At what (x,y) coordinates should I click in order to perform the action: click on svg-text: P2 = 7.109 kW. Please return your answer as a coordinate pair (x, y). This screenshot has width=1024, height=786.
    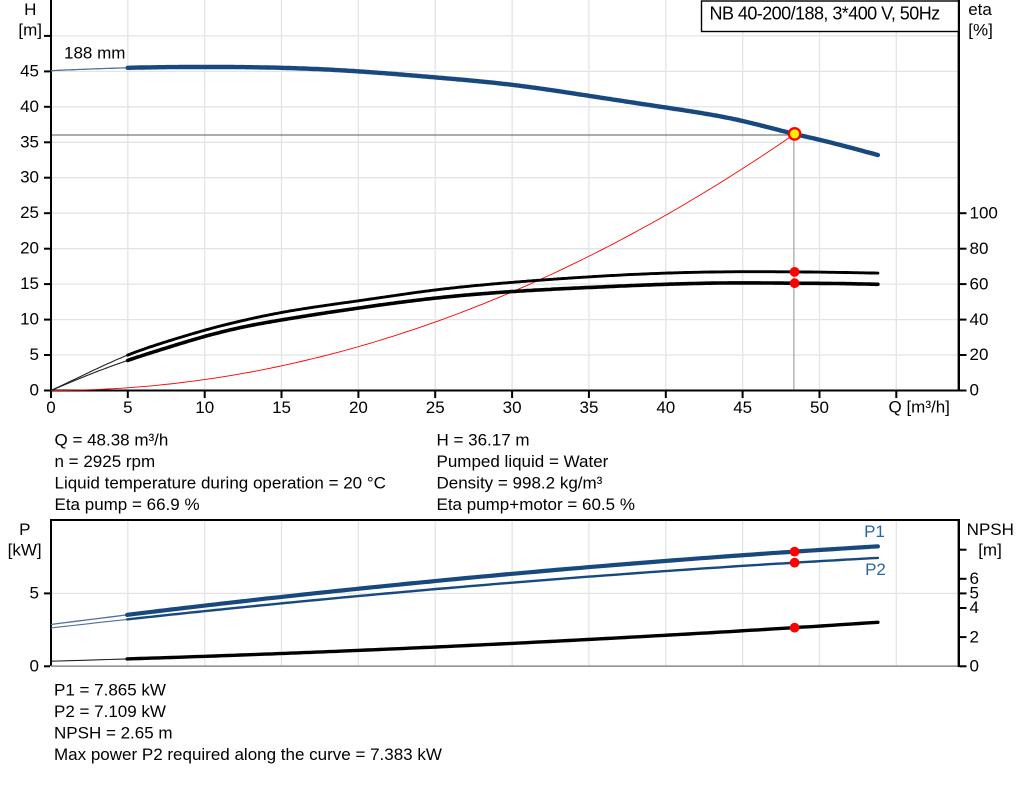
    Looking at the image, I should click on (110, 711).